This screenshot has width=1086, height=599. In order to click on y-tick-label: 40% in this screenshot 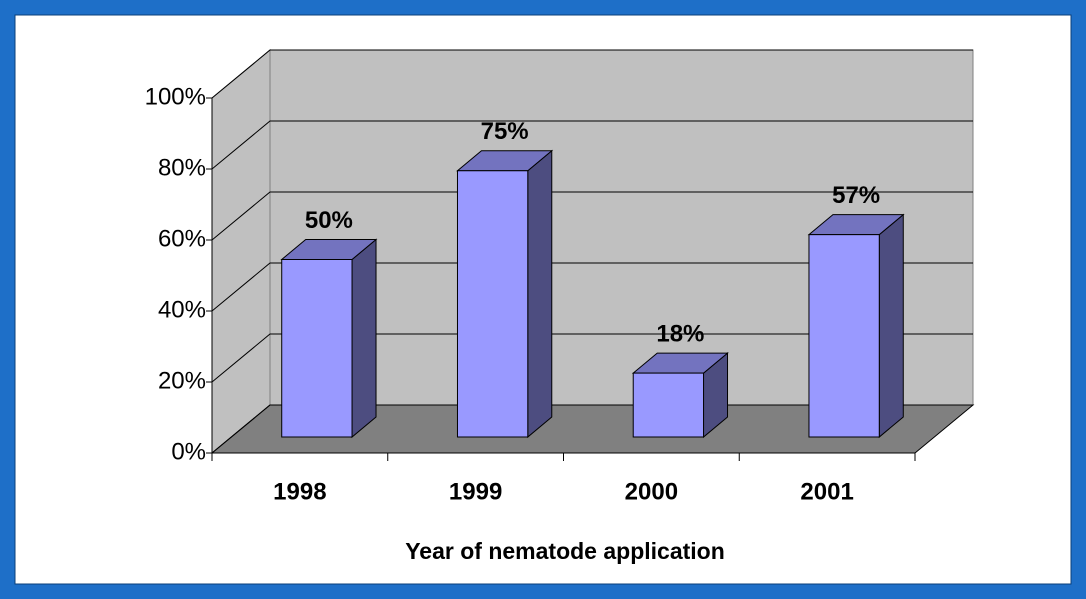, I will do `click(182, 309)`.